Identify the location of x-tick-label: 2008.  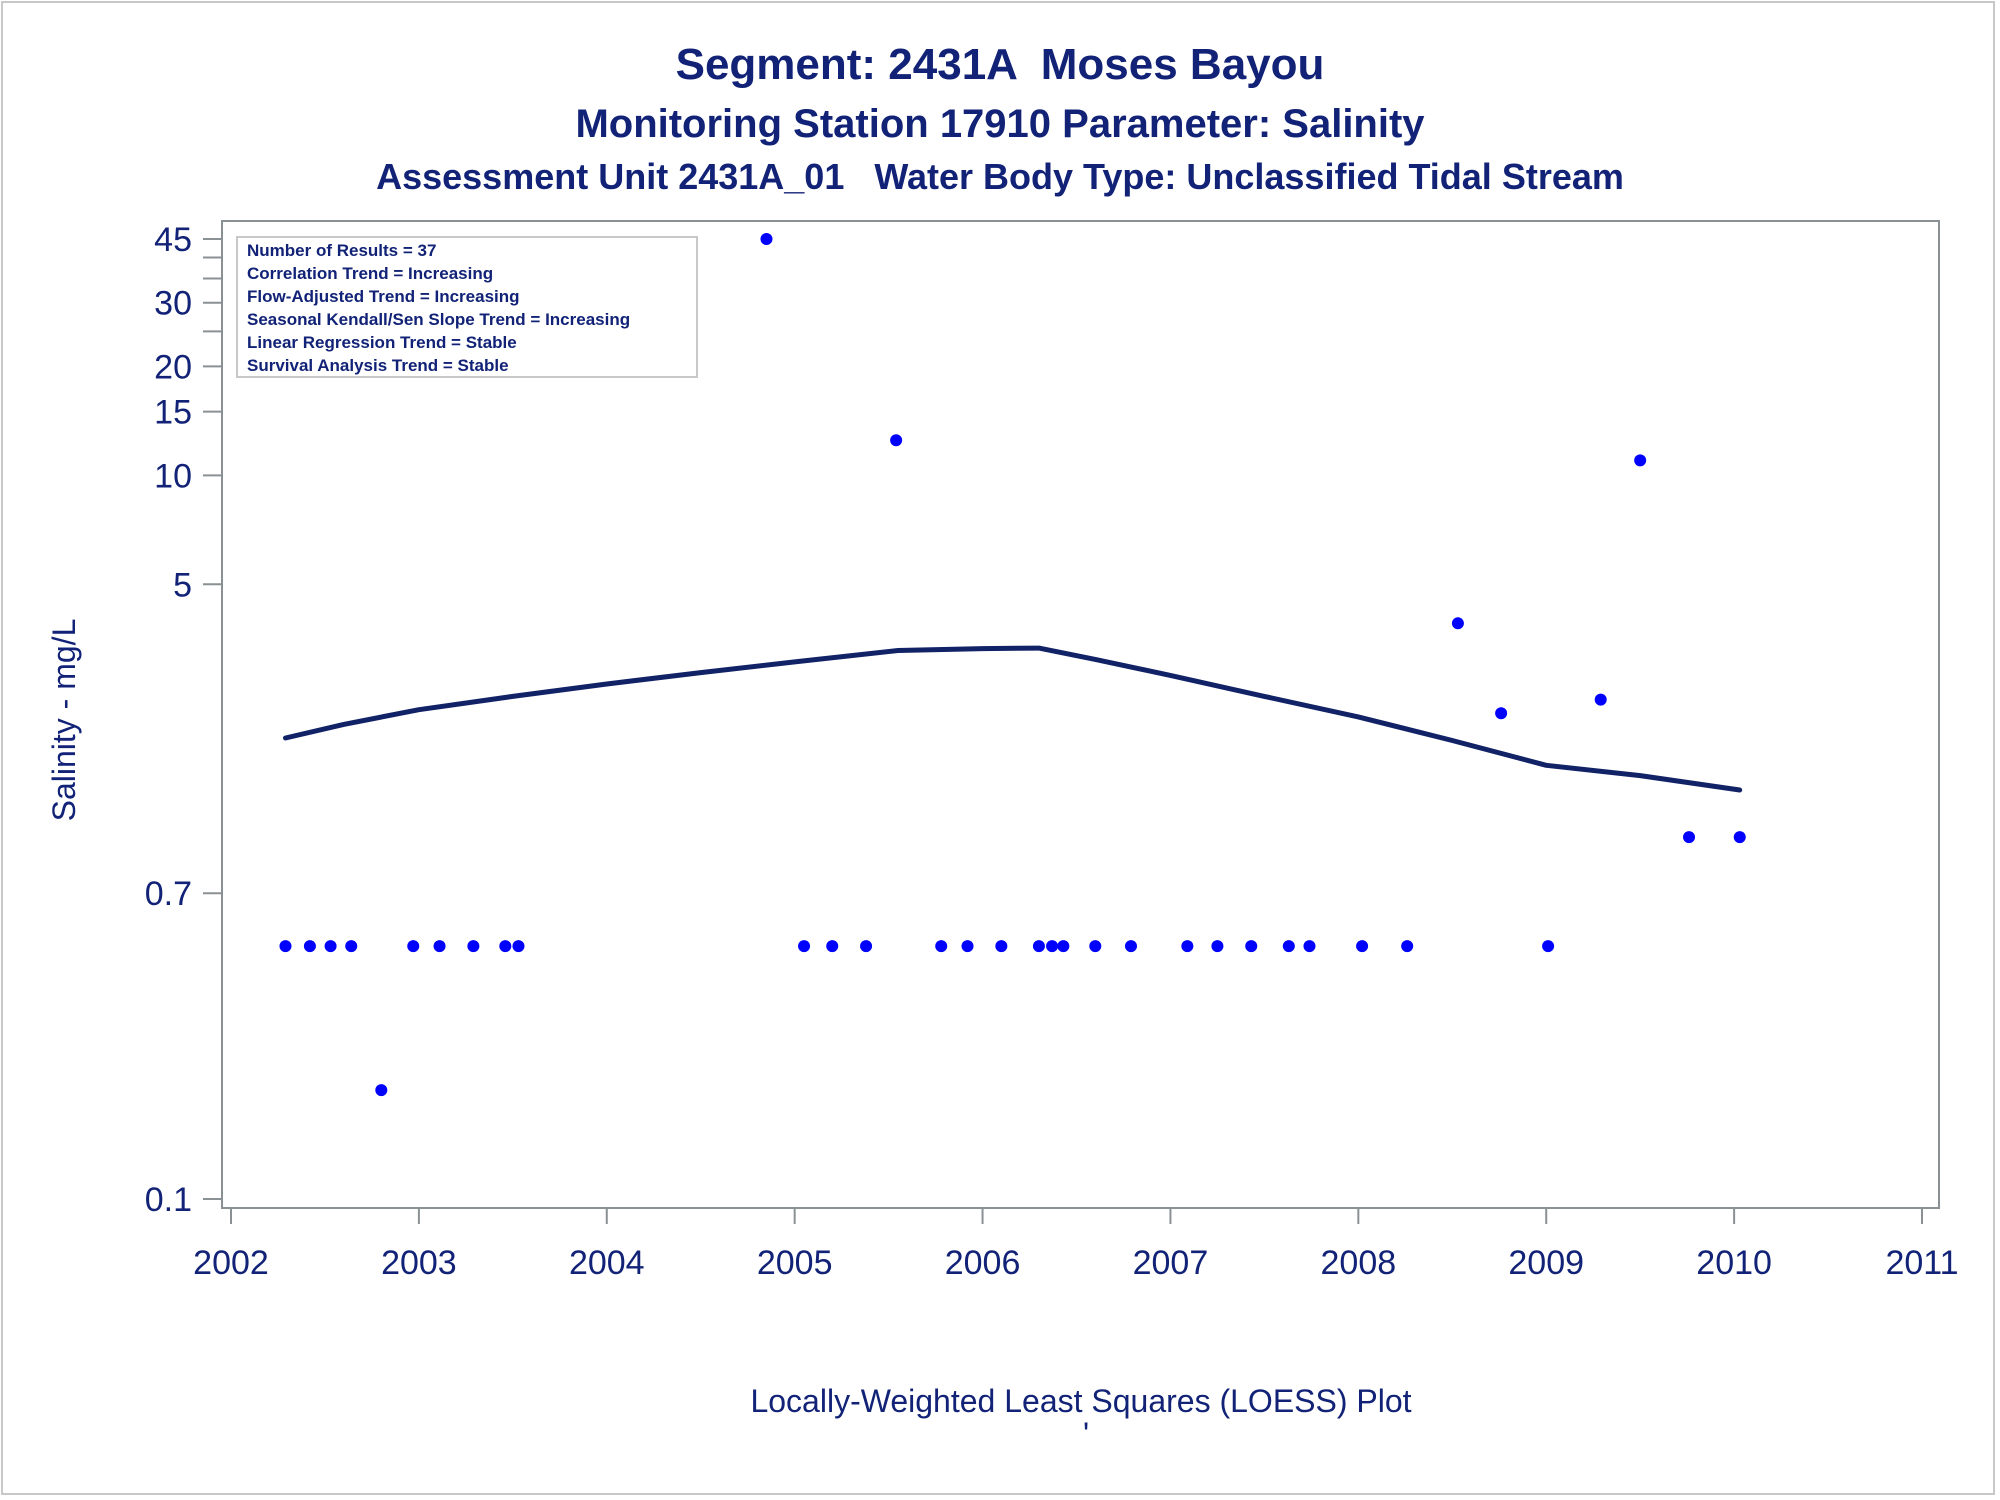
(1359, 1263).